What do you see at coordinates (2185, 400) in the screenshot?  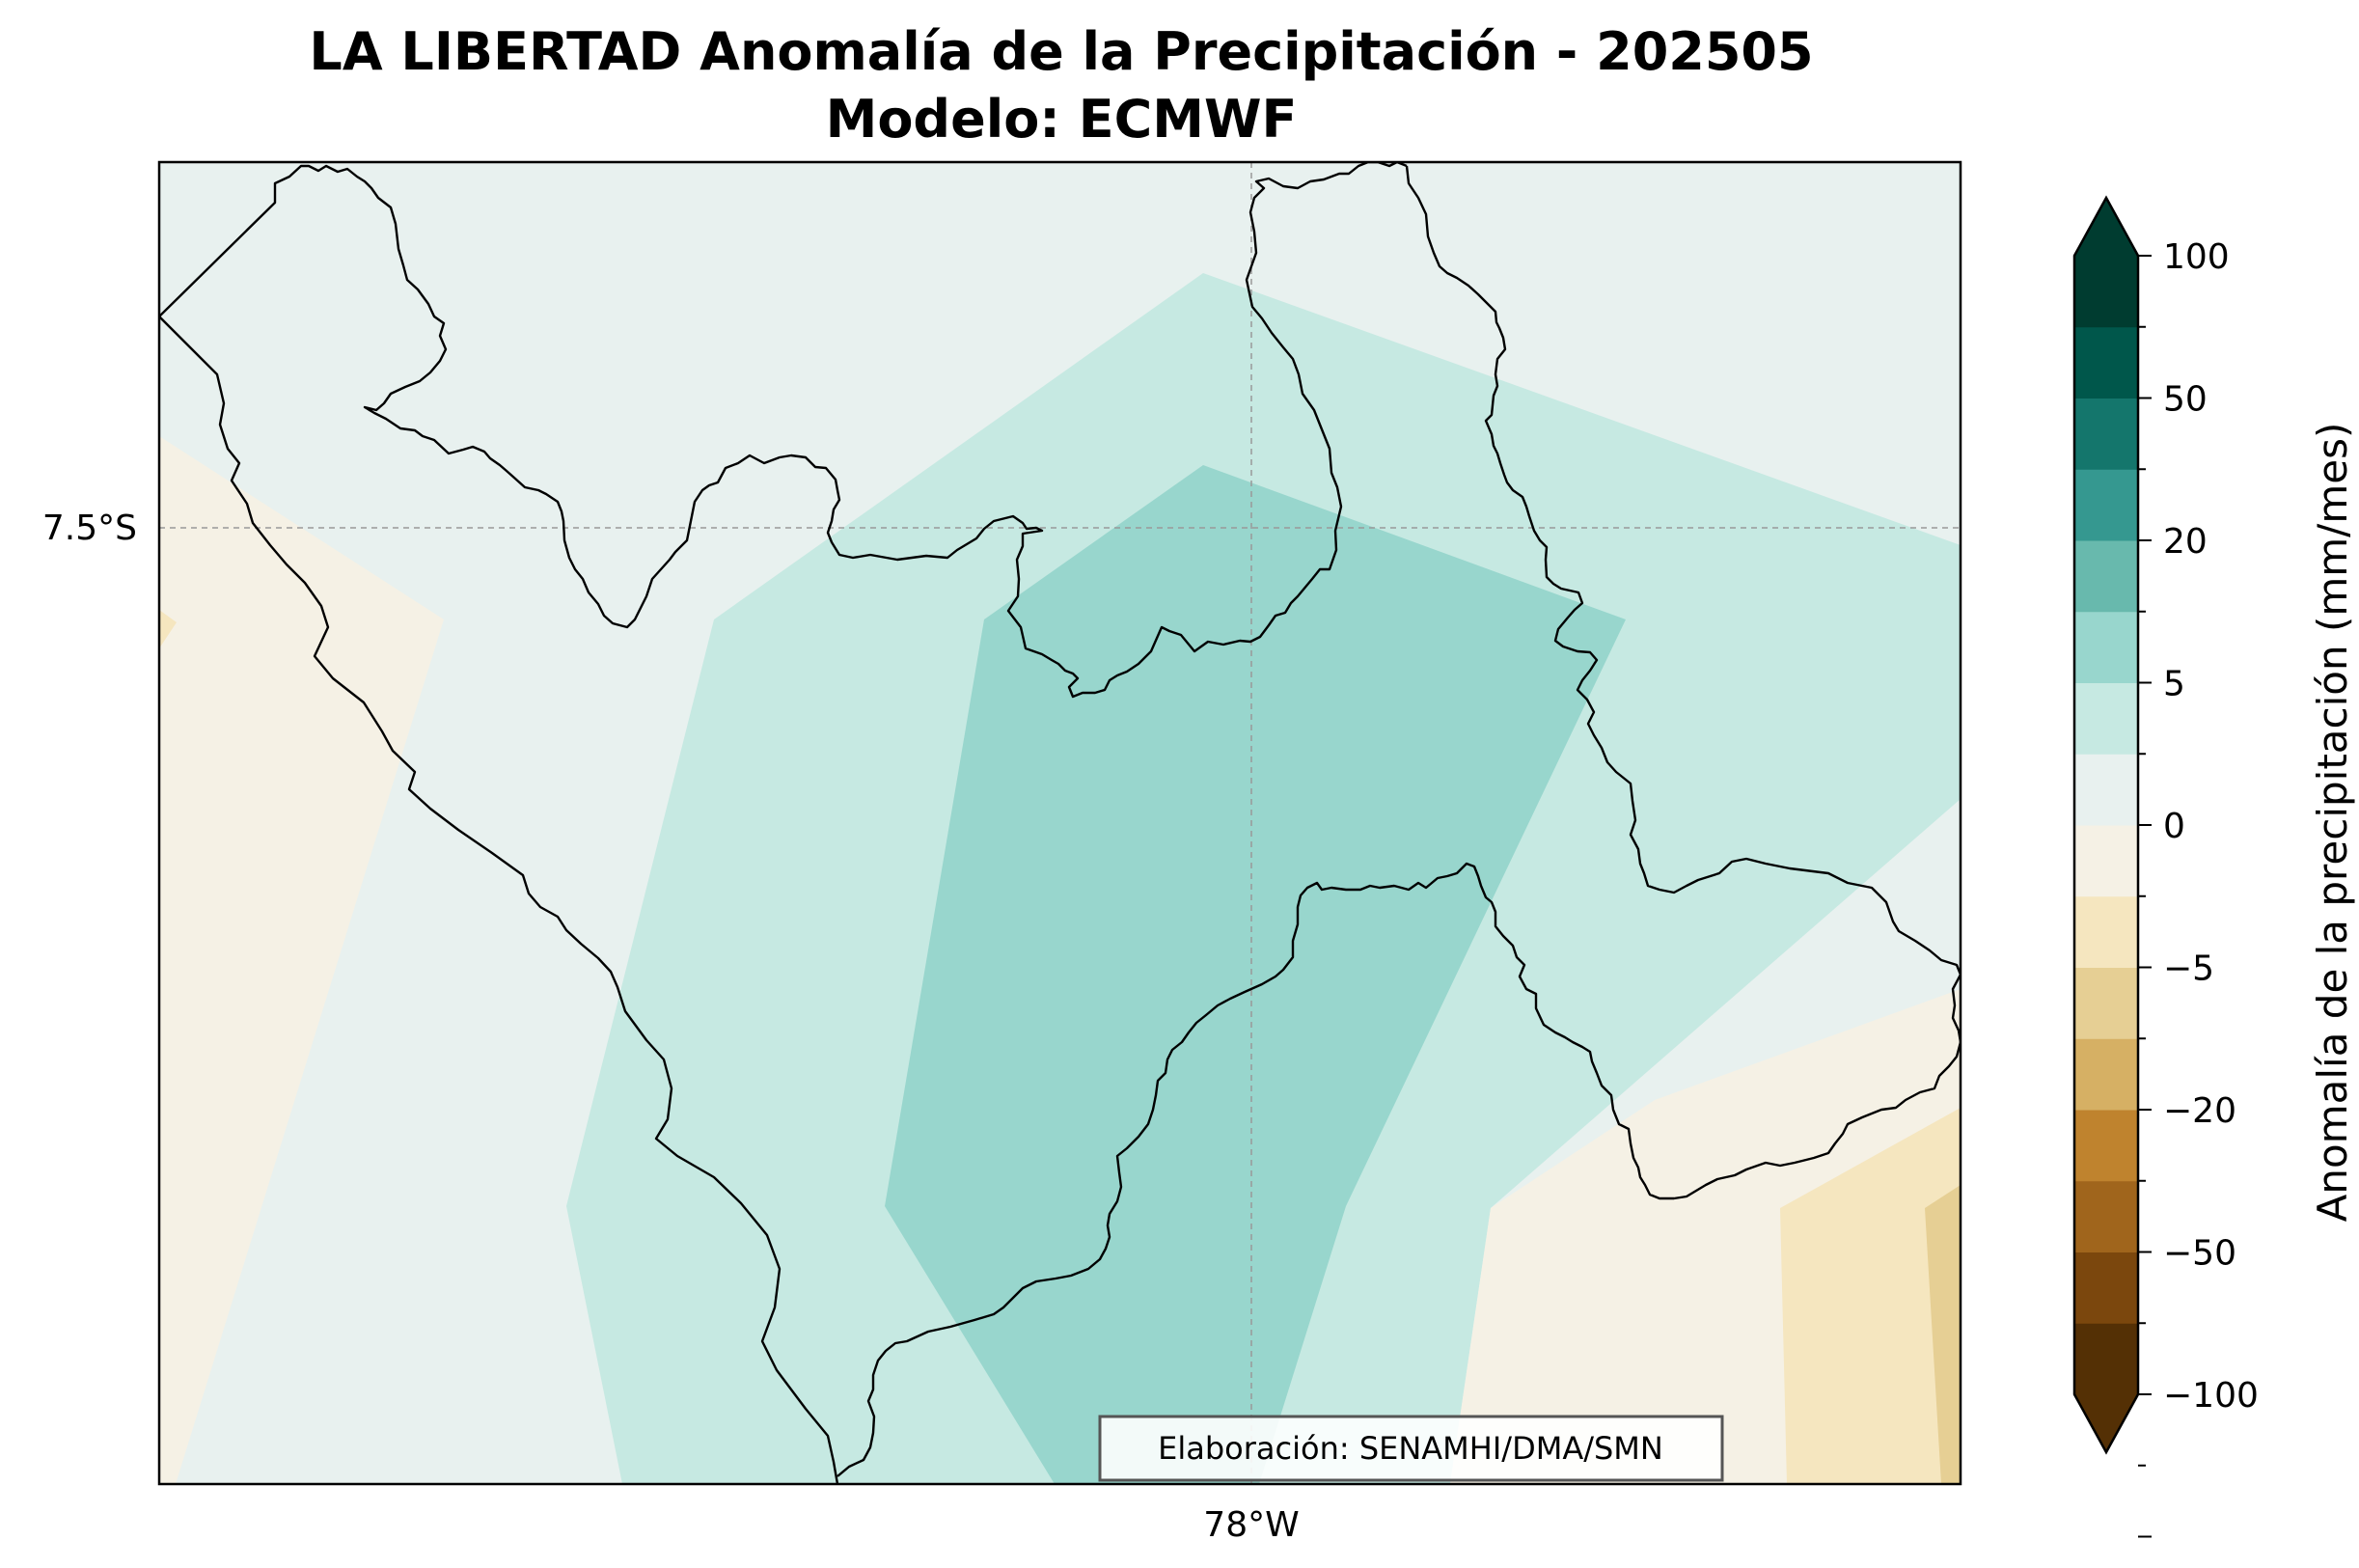 I see `colorbar-tick-label: 50` at bounding box center [2185, 400].